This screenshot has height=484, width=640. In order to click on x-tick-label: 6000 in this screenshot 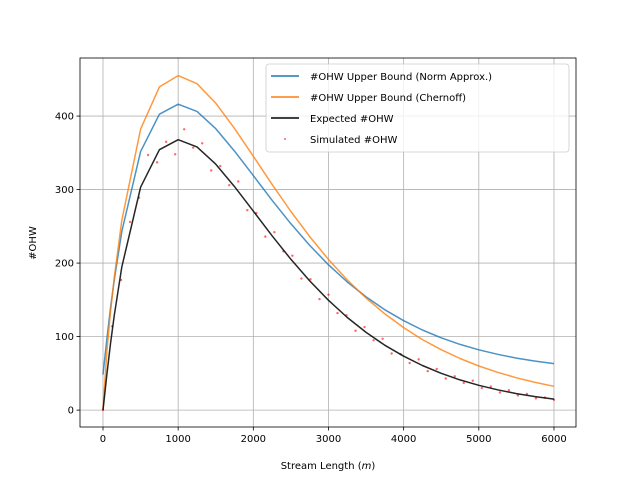, I will do `click(553, 439)`.